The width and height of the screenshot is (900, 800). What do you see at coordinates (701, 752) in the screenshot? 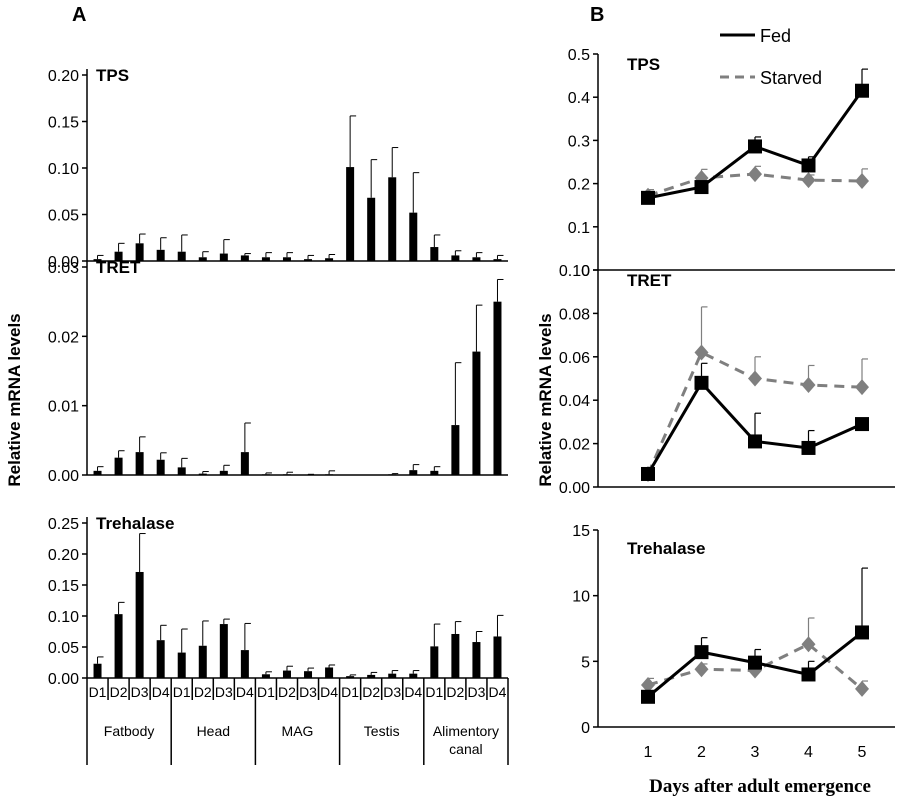
I see `x-tick-label: 2` at bounding box center [701, 752].